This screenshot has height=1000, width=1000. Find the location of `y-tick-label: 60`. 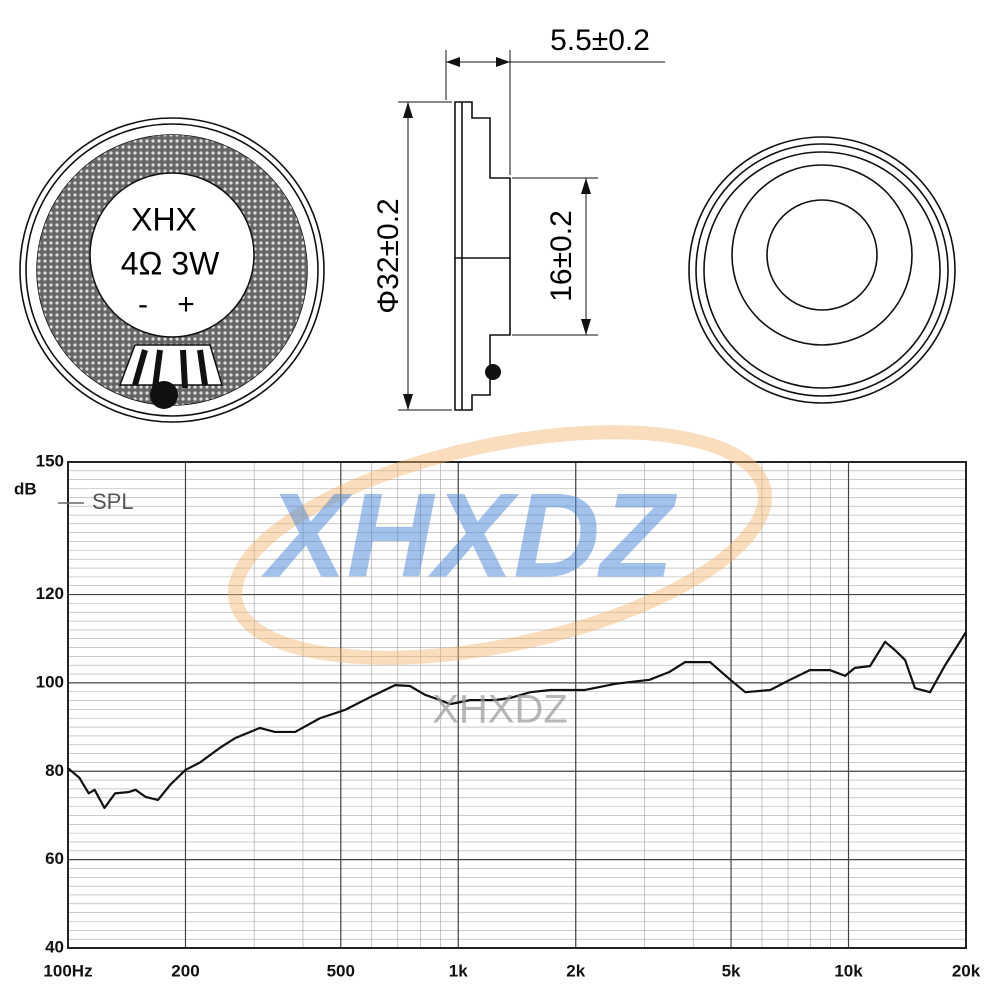

y-tick-label: 60 is located at coordinates (54, 858).